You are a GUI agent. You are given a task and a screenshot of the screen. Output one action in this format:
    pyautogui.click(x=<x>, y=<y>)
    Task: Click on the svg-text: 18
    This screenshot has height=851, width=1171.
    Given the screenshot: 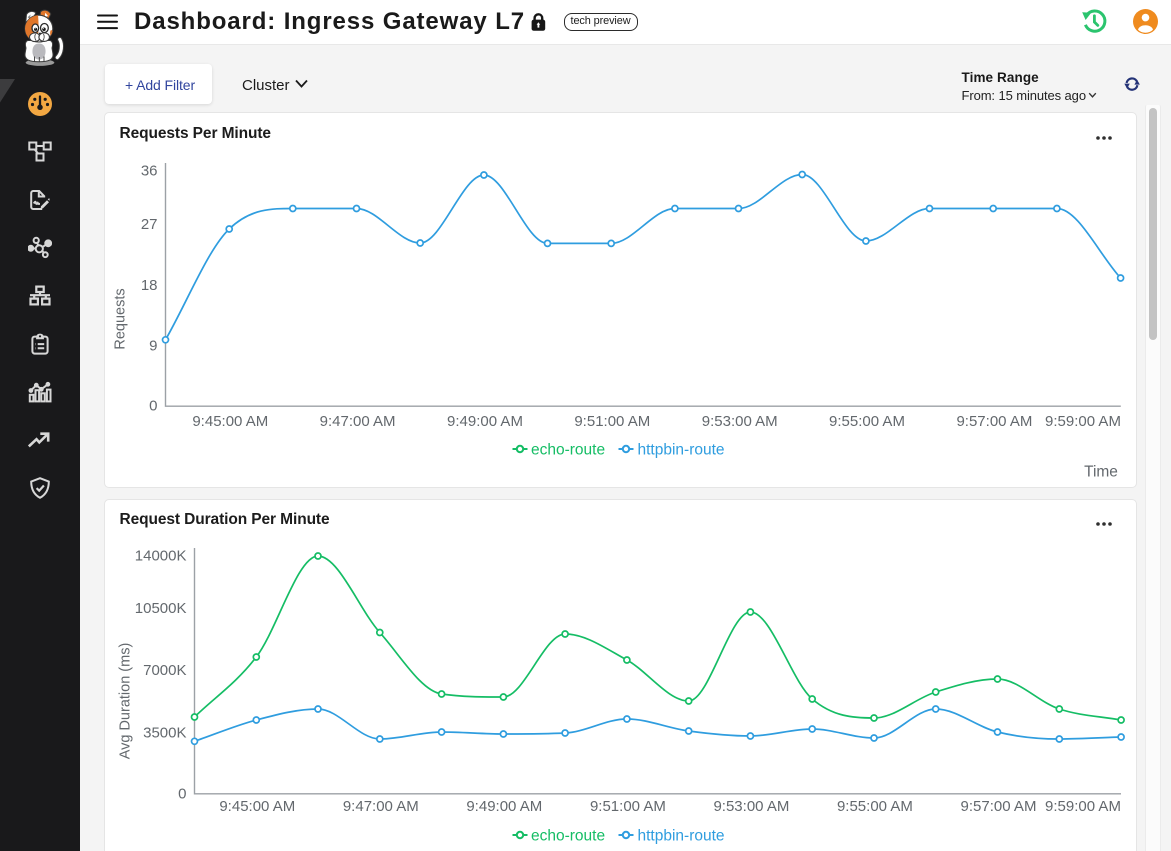 What is the action you would take?
    pyautogui.click(x=149, y=285)
    